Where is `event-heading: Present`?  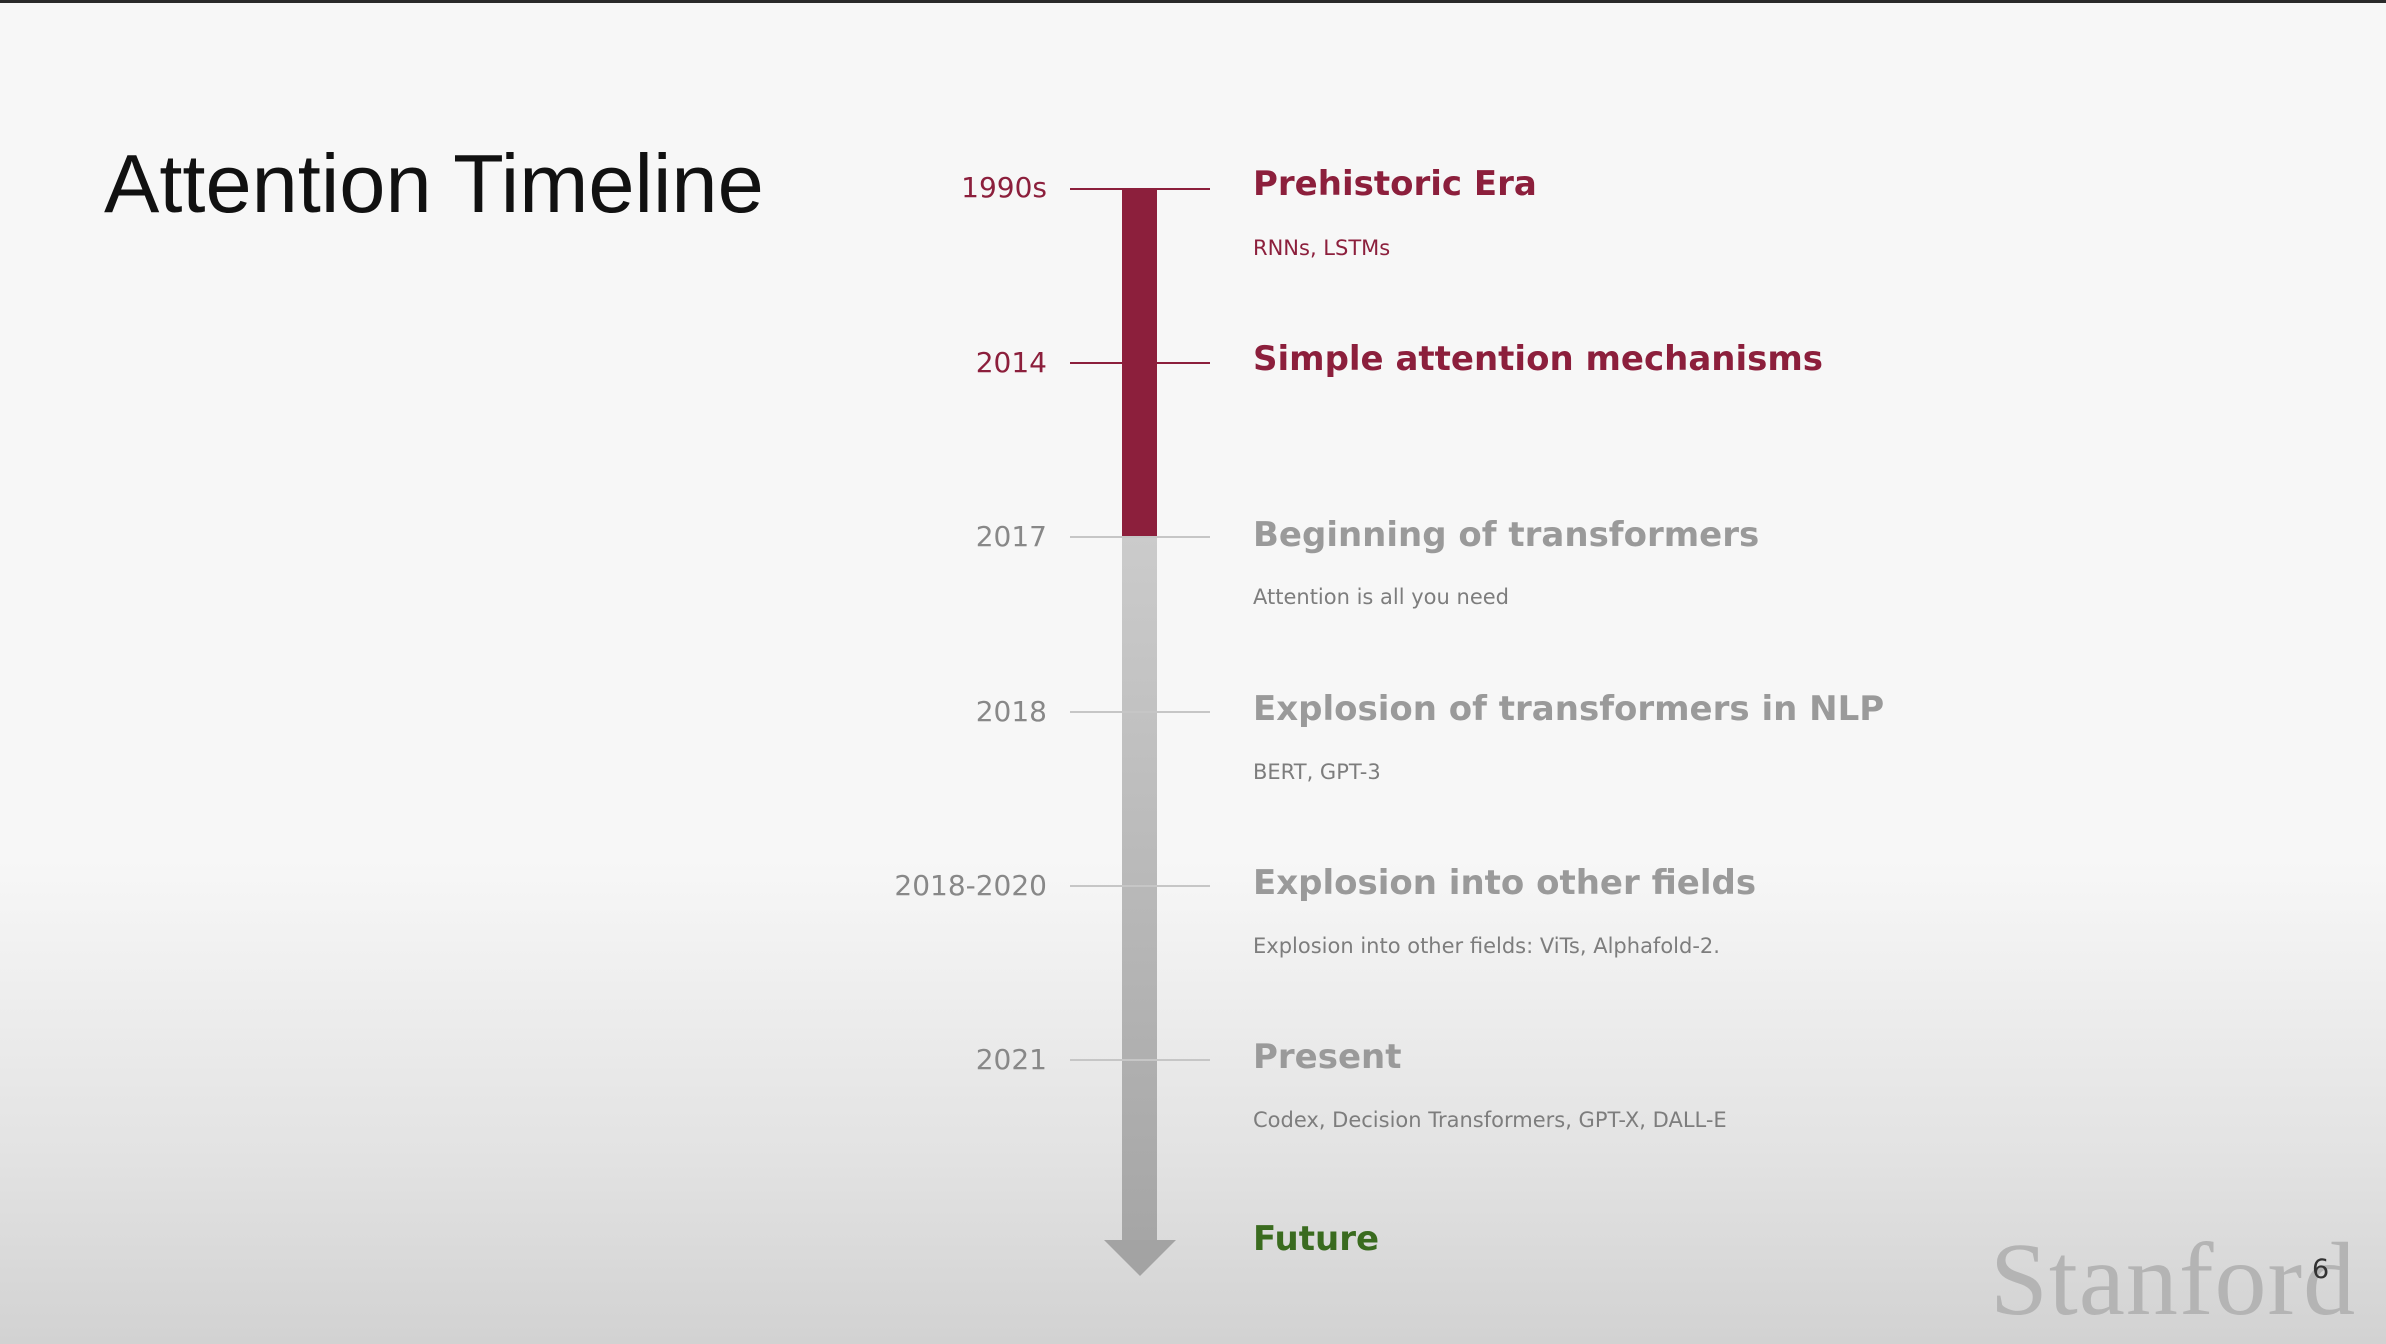
event-heading: Present is located at coordinates (1327, 1057).